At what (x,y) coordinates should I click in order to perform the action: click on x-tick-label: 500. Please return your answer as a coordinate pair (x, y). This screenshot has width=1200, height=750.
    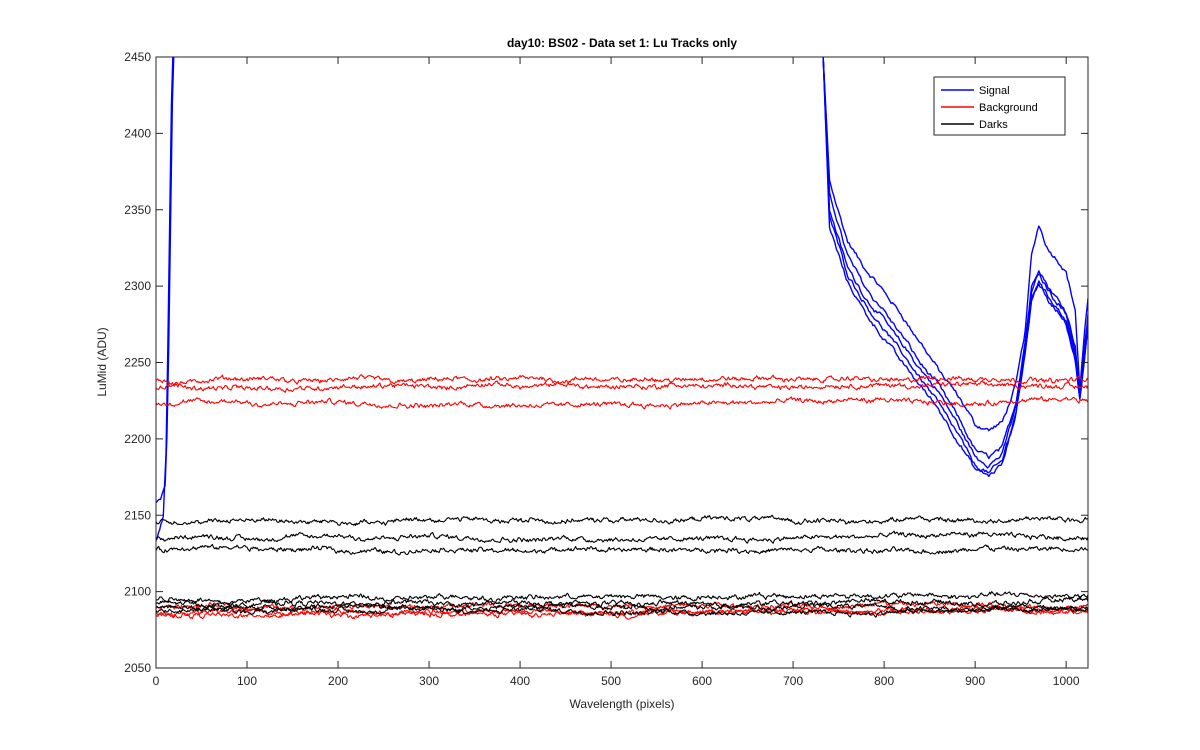
    Looking at the image, I should click on (611, 681).